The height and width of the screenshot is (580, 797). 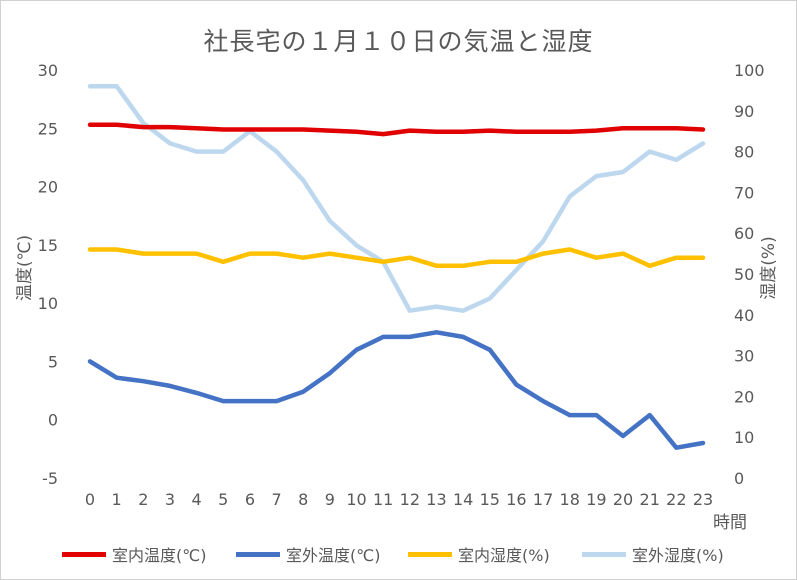 What do you see at coordinates (53, 420) in the screenshot?
I see `left-tick-label: 0` at bounding box center [53, 420].